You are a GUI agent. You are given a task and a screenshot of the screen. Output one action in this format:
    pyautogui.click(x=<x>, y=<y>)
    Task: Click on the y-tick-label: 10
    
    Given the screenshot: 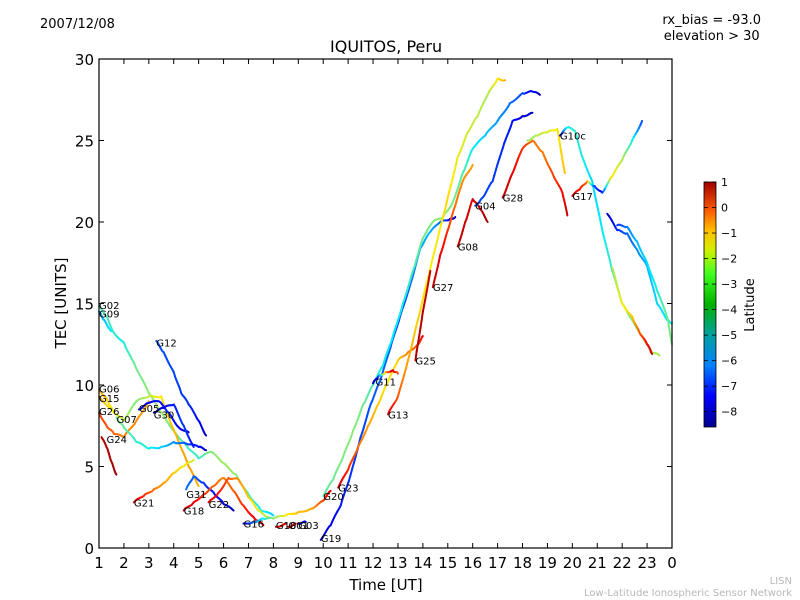 What is the action you would take?
    pyautogui.click(x=84, y=386)
    